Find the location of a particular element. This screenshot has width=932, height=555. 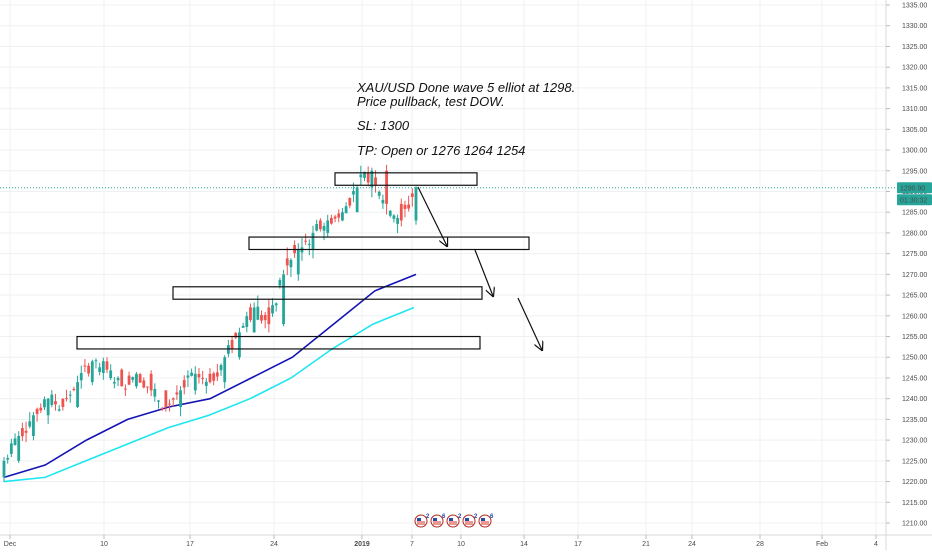

price-tick-label: 1335.00 is located at coordinates (914, 6).